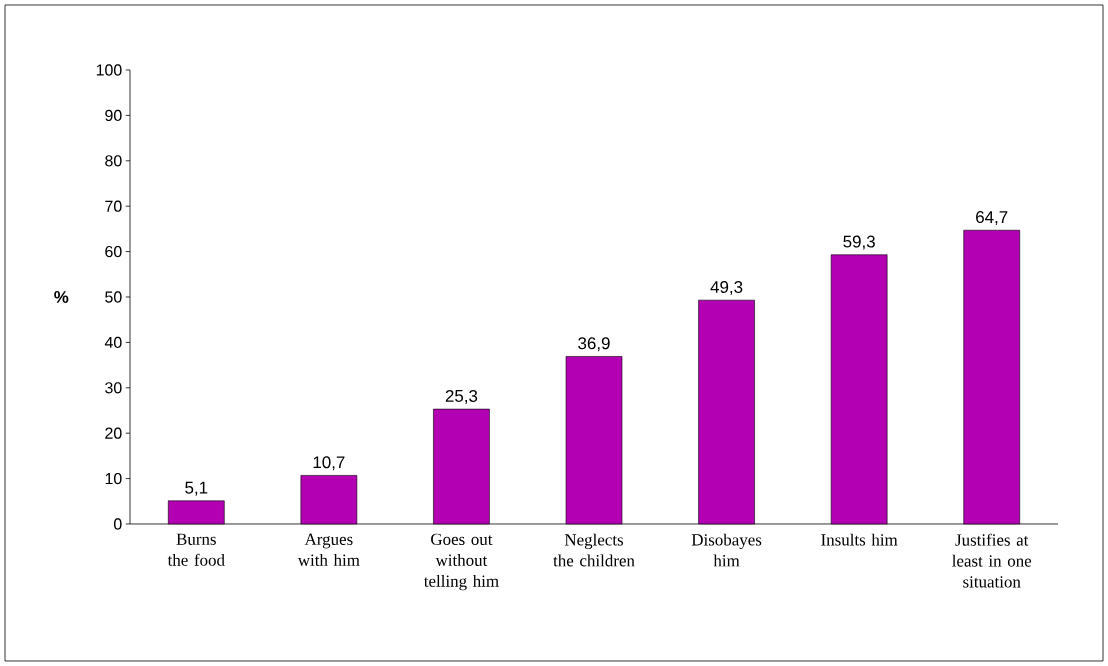 The image size is (1108, 666). Describe the element at coordinates (594, 550) in the screenshot. I see `x-tick-label: Neglects the children` at that location.